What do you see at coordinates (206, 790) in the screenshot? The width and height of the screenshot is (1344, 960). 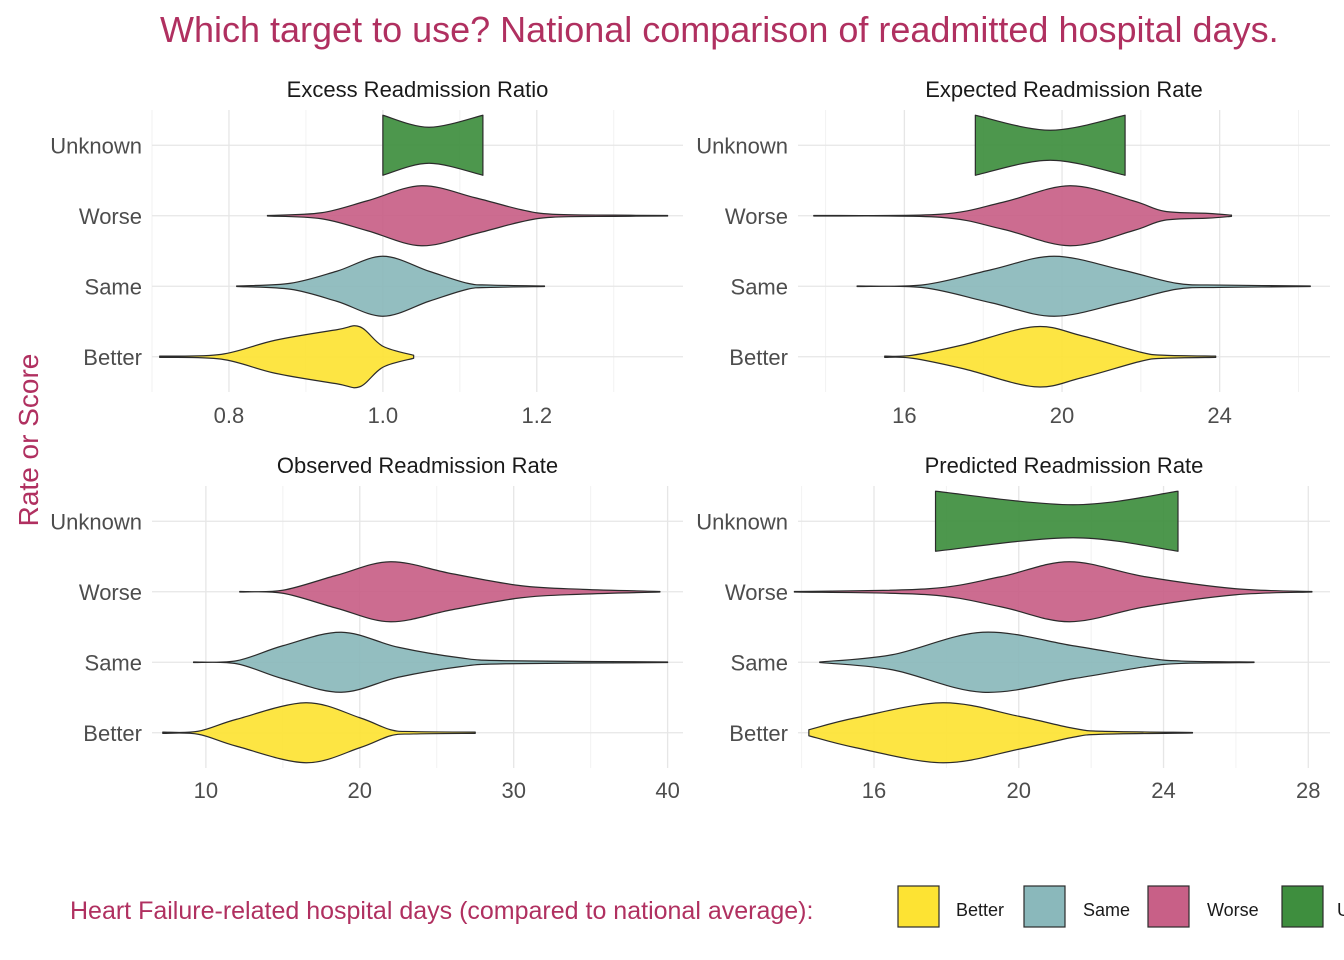 I see `tick-label: 10` at bounding box center [206, 790].